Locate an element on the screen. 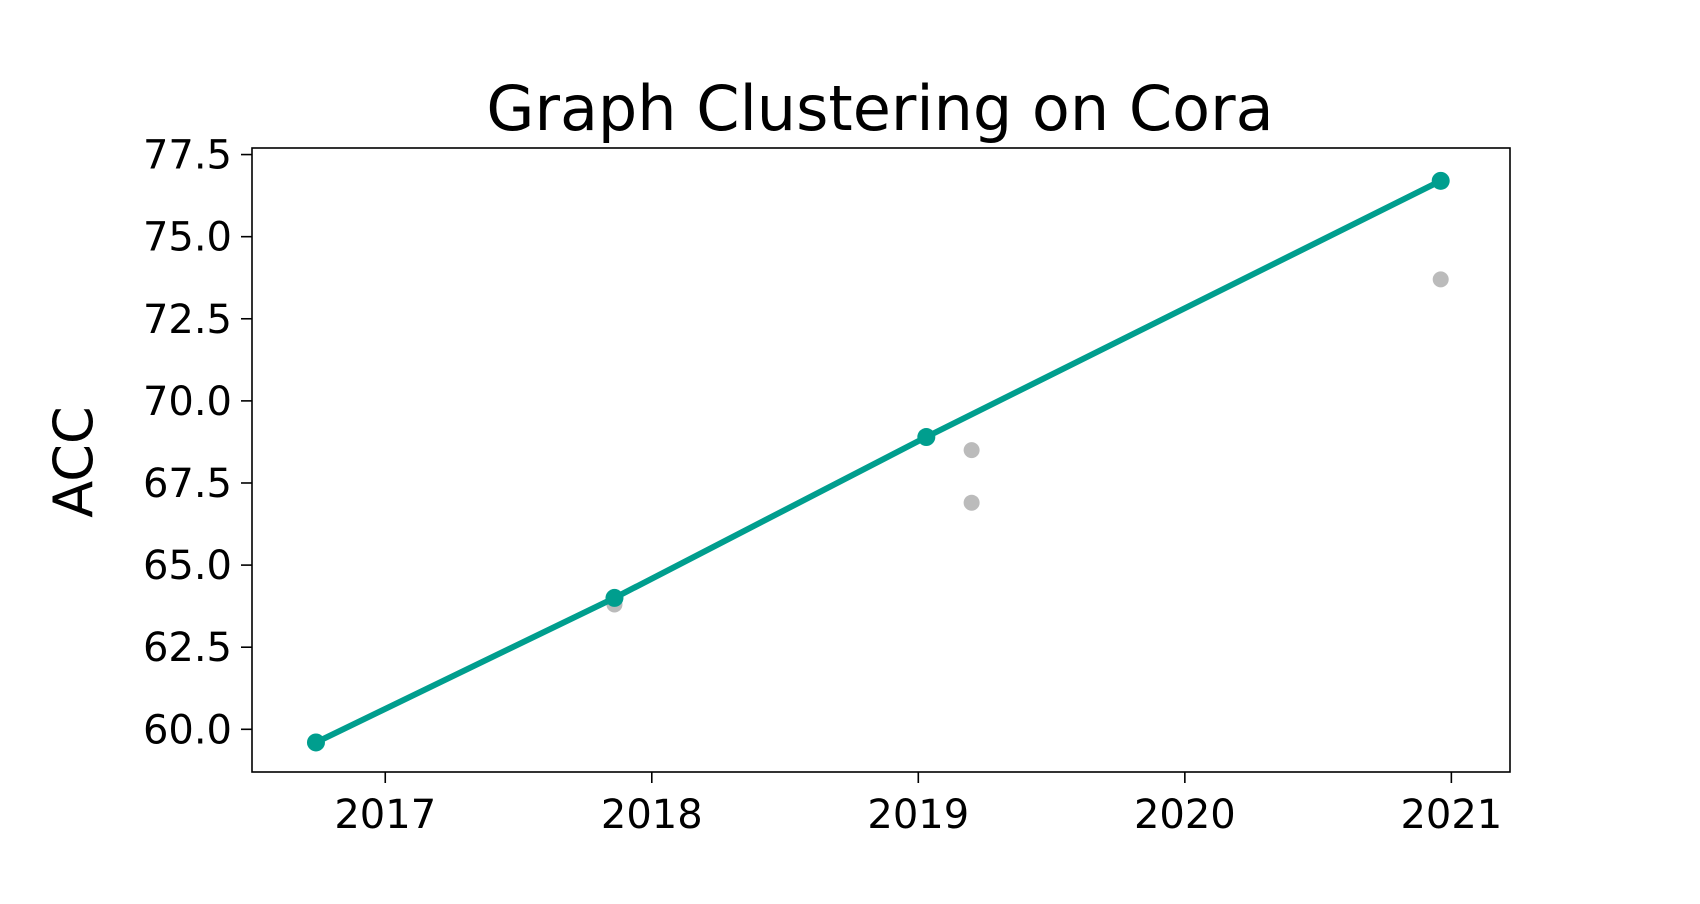  x-tick-label: 2017 is located at coordinates (385, 815).